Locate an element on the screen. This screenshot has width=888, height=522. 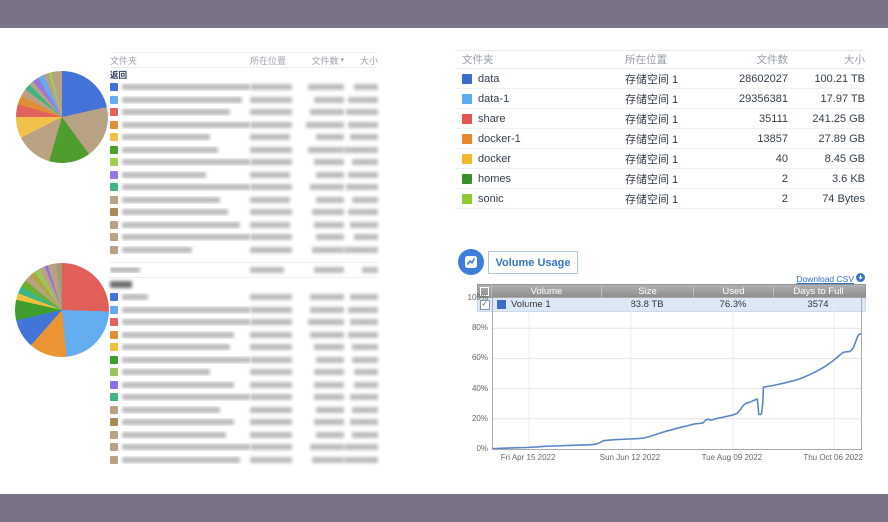
folder-row: data-1 存储空间 1 29356381 17.97 TB is located at coordinates (660, 99).